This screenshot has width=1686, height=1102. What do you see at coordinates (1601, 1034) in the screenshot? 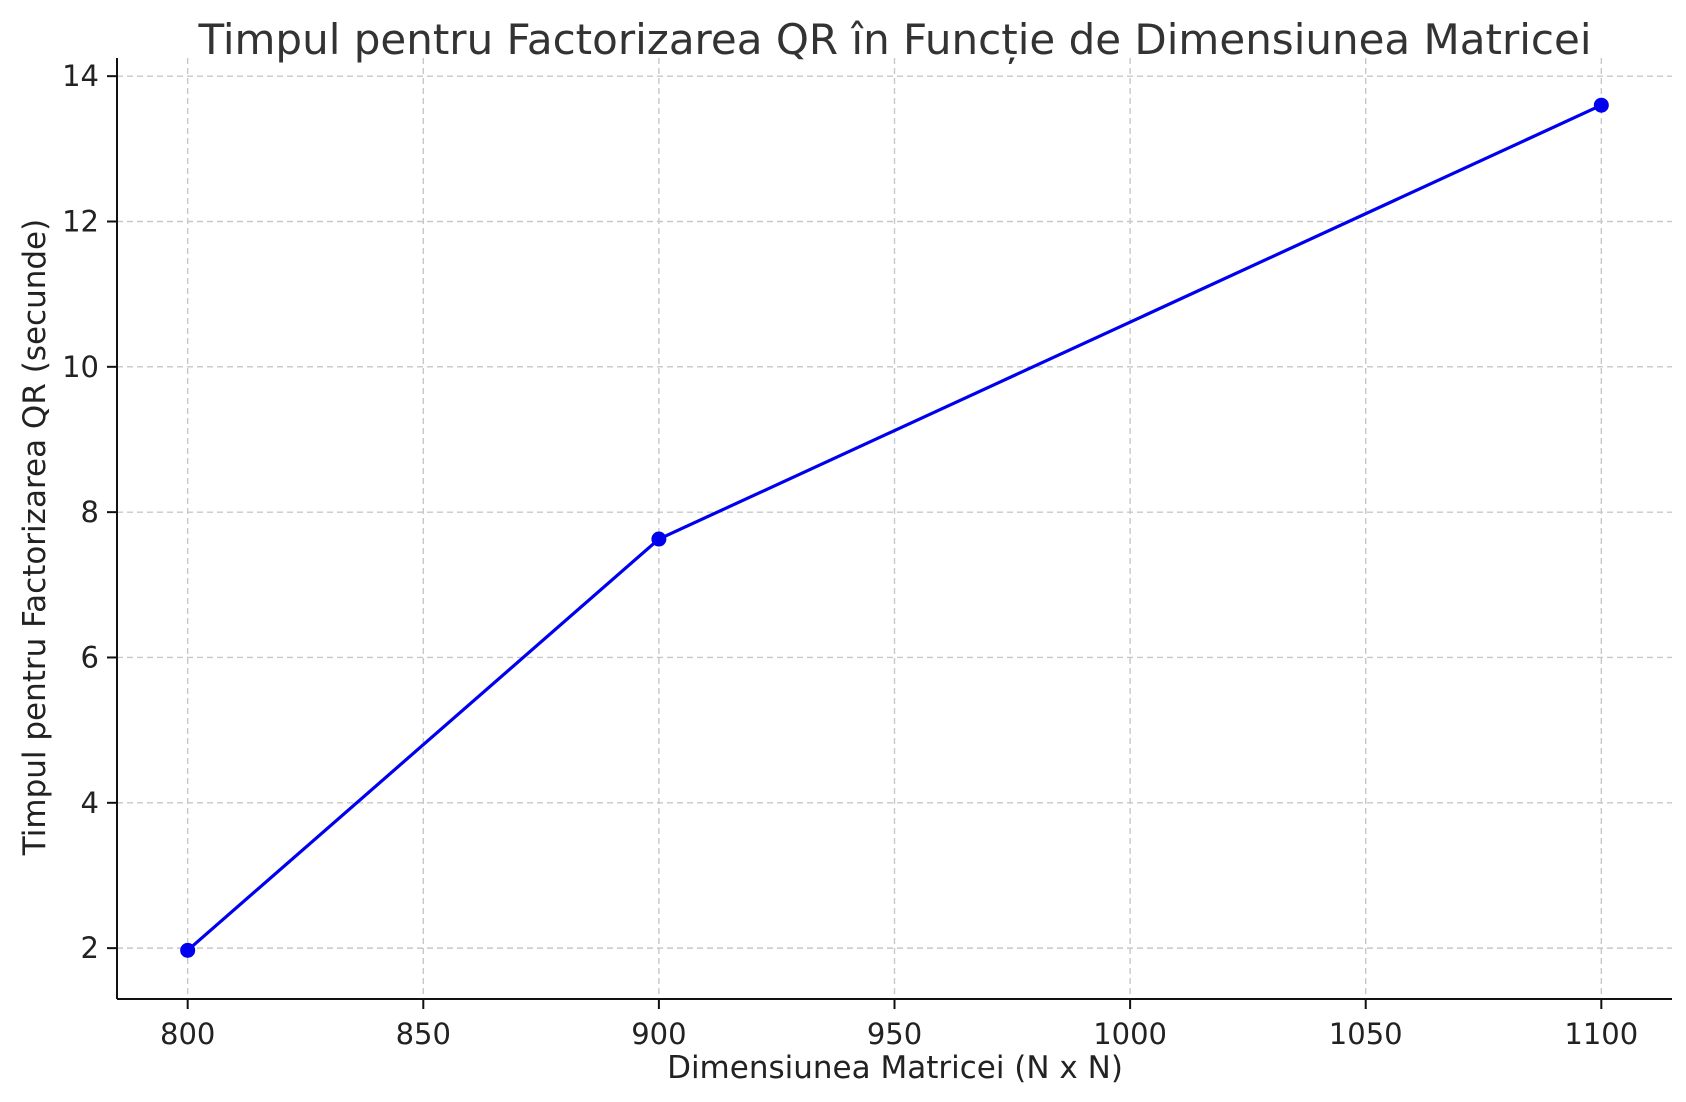
I see `x-tick-label: 1100` at bounding box center [1601, 1034].